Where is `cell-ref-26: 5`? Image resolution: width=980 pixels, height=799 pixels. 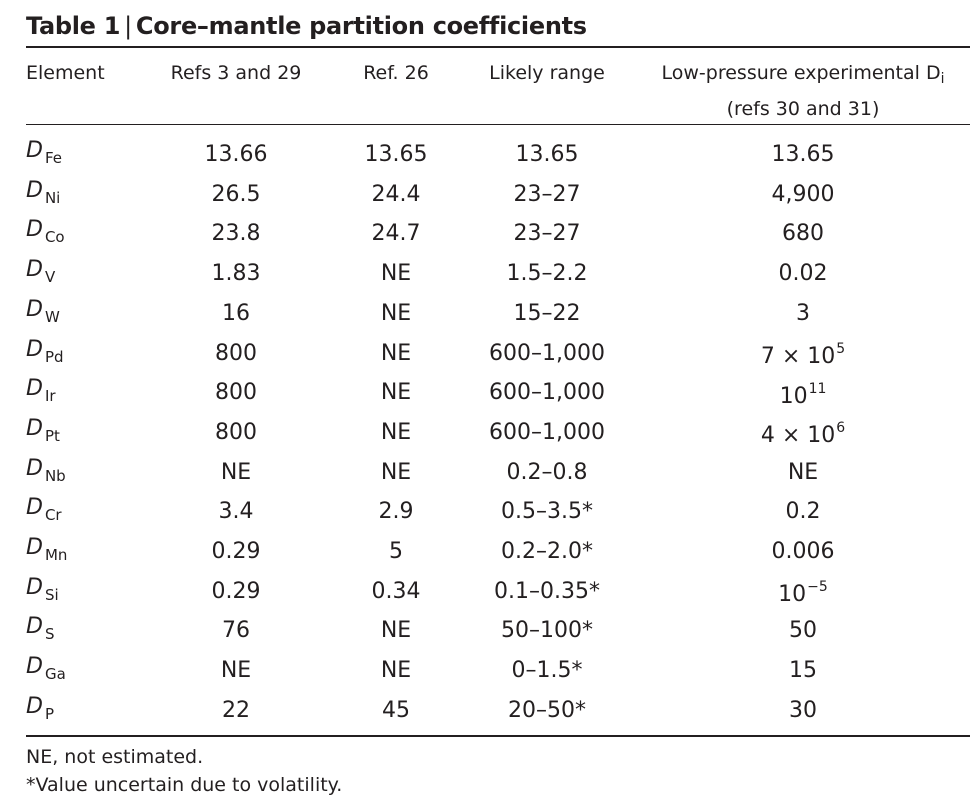
cell-ref-26: 5 is located at coordinates (396, 552).